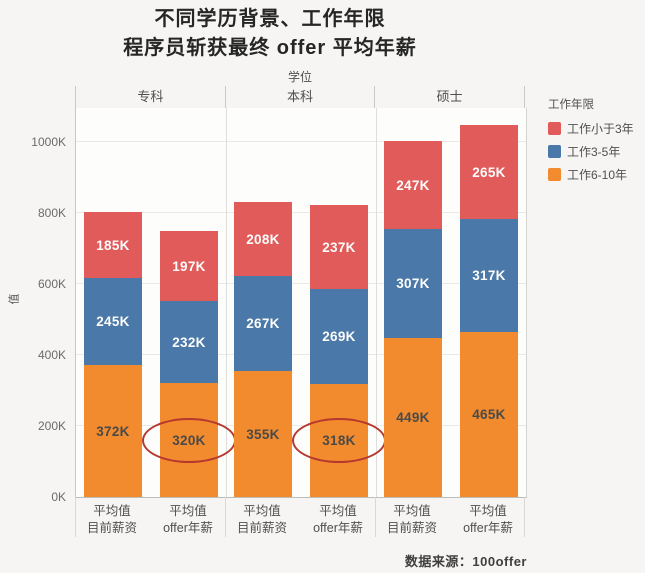 The width and height of the screenshot is (645, 573). I want to click on bar-value-label: 465K, so click(489, 414).